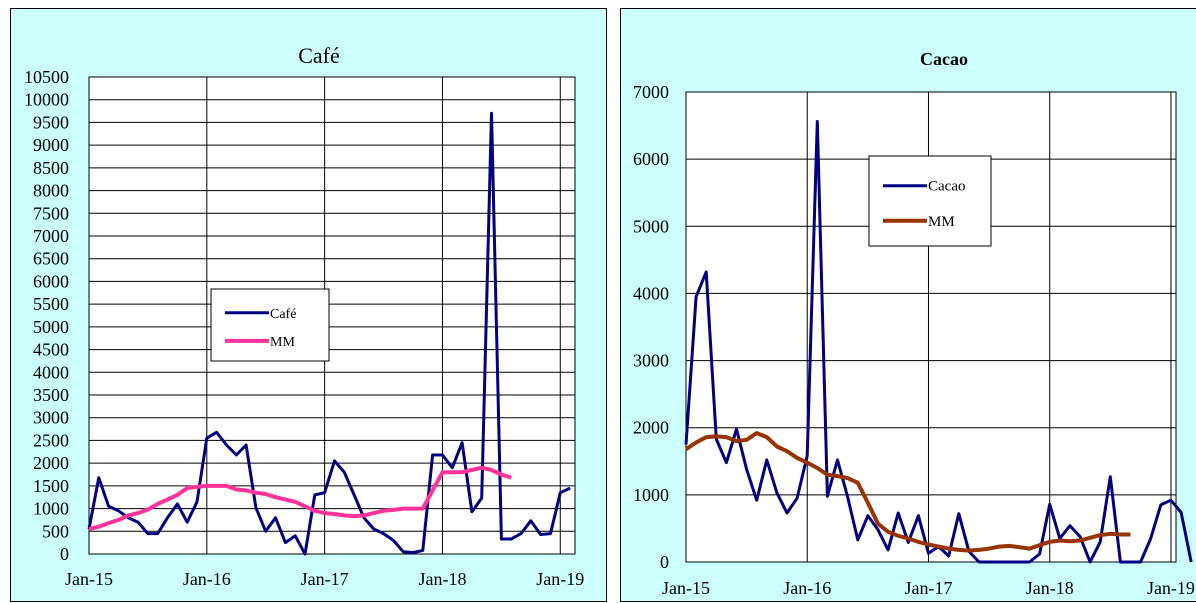  I want to click on legend-label: Café, so click(283, 314).